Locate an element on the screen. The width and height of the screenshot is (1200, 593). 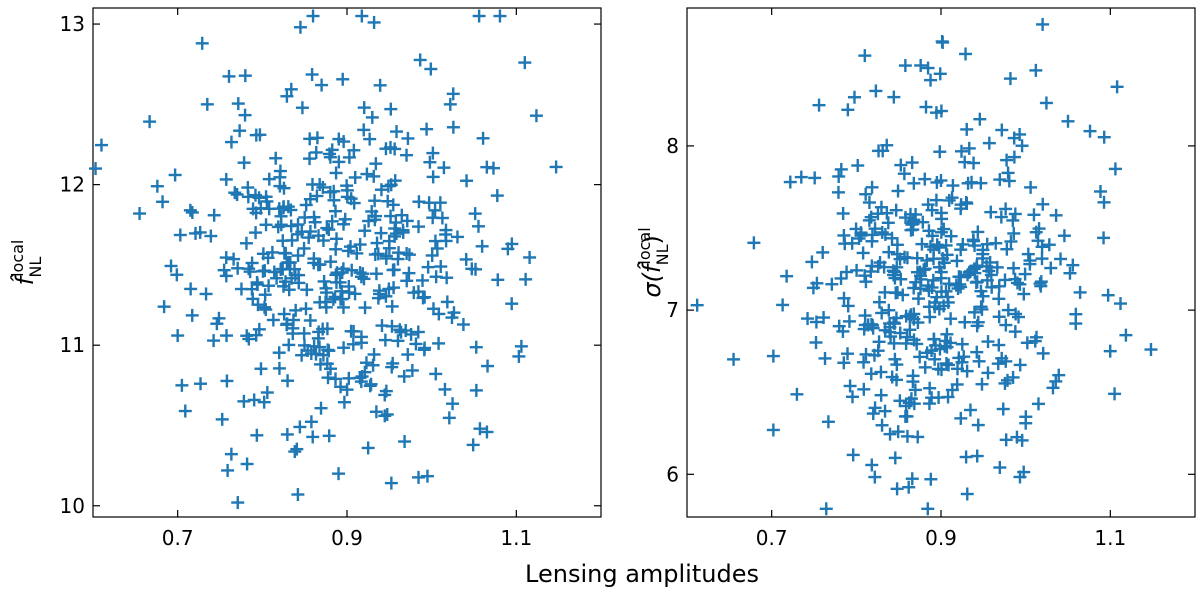
y-tick-label: 10 is located at coordinates (72, 506).